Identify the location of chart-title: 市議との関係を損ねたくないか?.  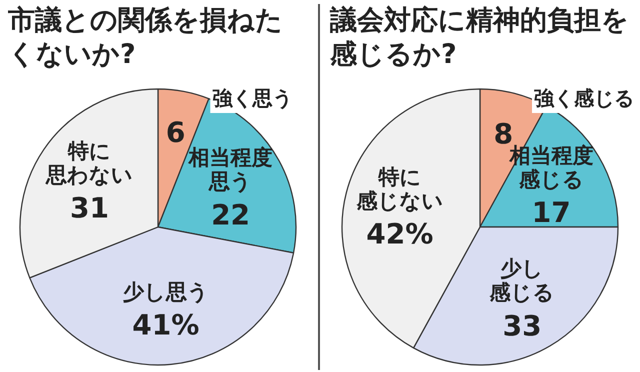
(146, 38).